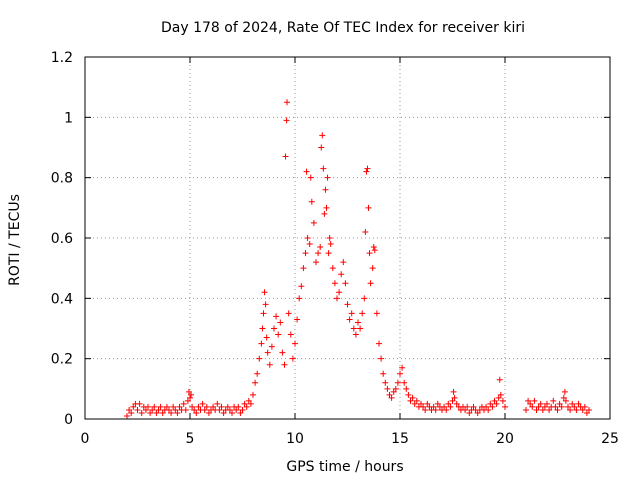  I want to click on y-axis-label: ROTI / TECUs, so click(15, 240).